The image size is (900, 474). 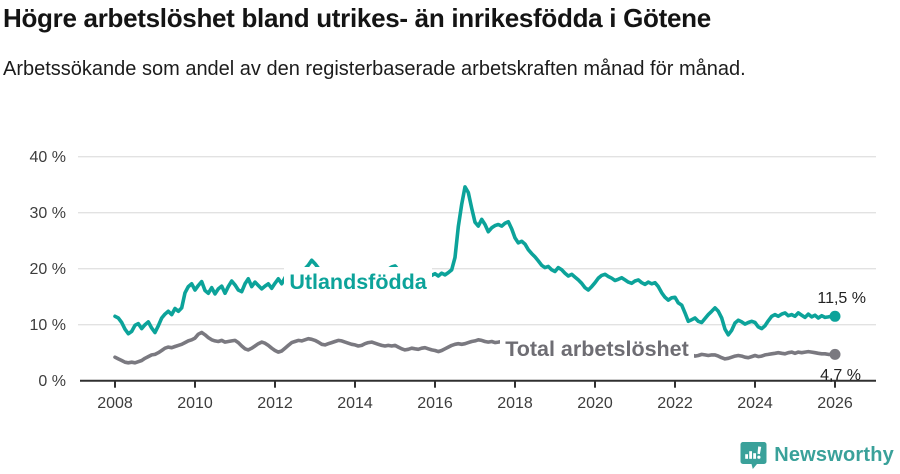 I want to click on series-end-value-label: 11,5 %, so click(x=841, y=298).